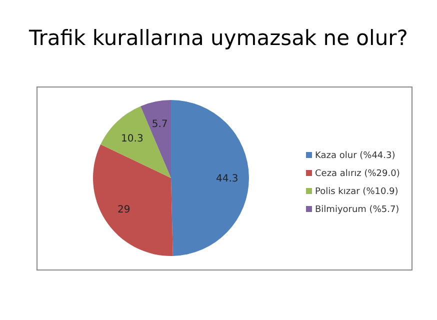 The width and height of the screenshot is (437, 320). Describe the element at coordinates (355, 156) in the screenshot. I see `legend-label: Kaza olur (%44.3)` at that location.